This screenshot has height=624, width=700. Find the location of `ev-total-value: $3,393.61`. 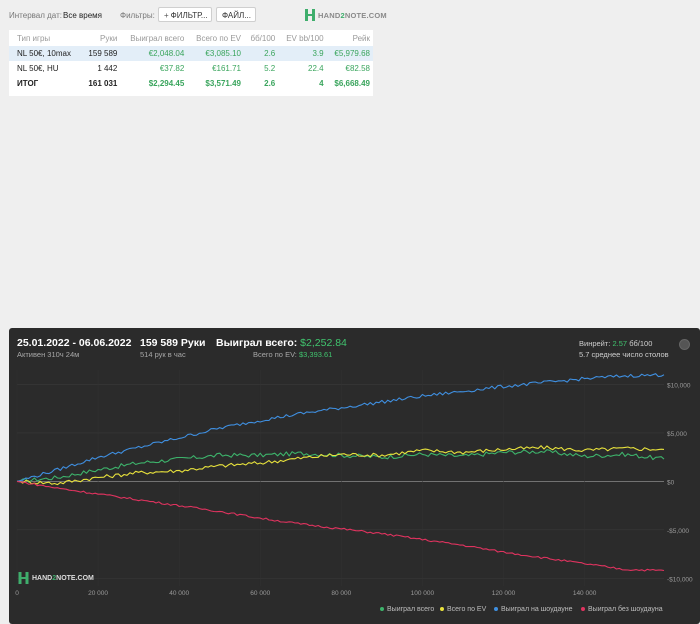

ev-total-value: $3,393.61 is located at coordinates (315, 354).